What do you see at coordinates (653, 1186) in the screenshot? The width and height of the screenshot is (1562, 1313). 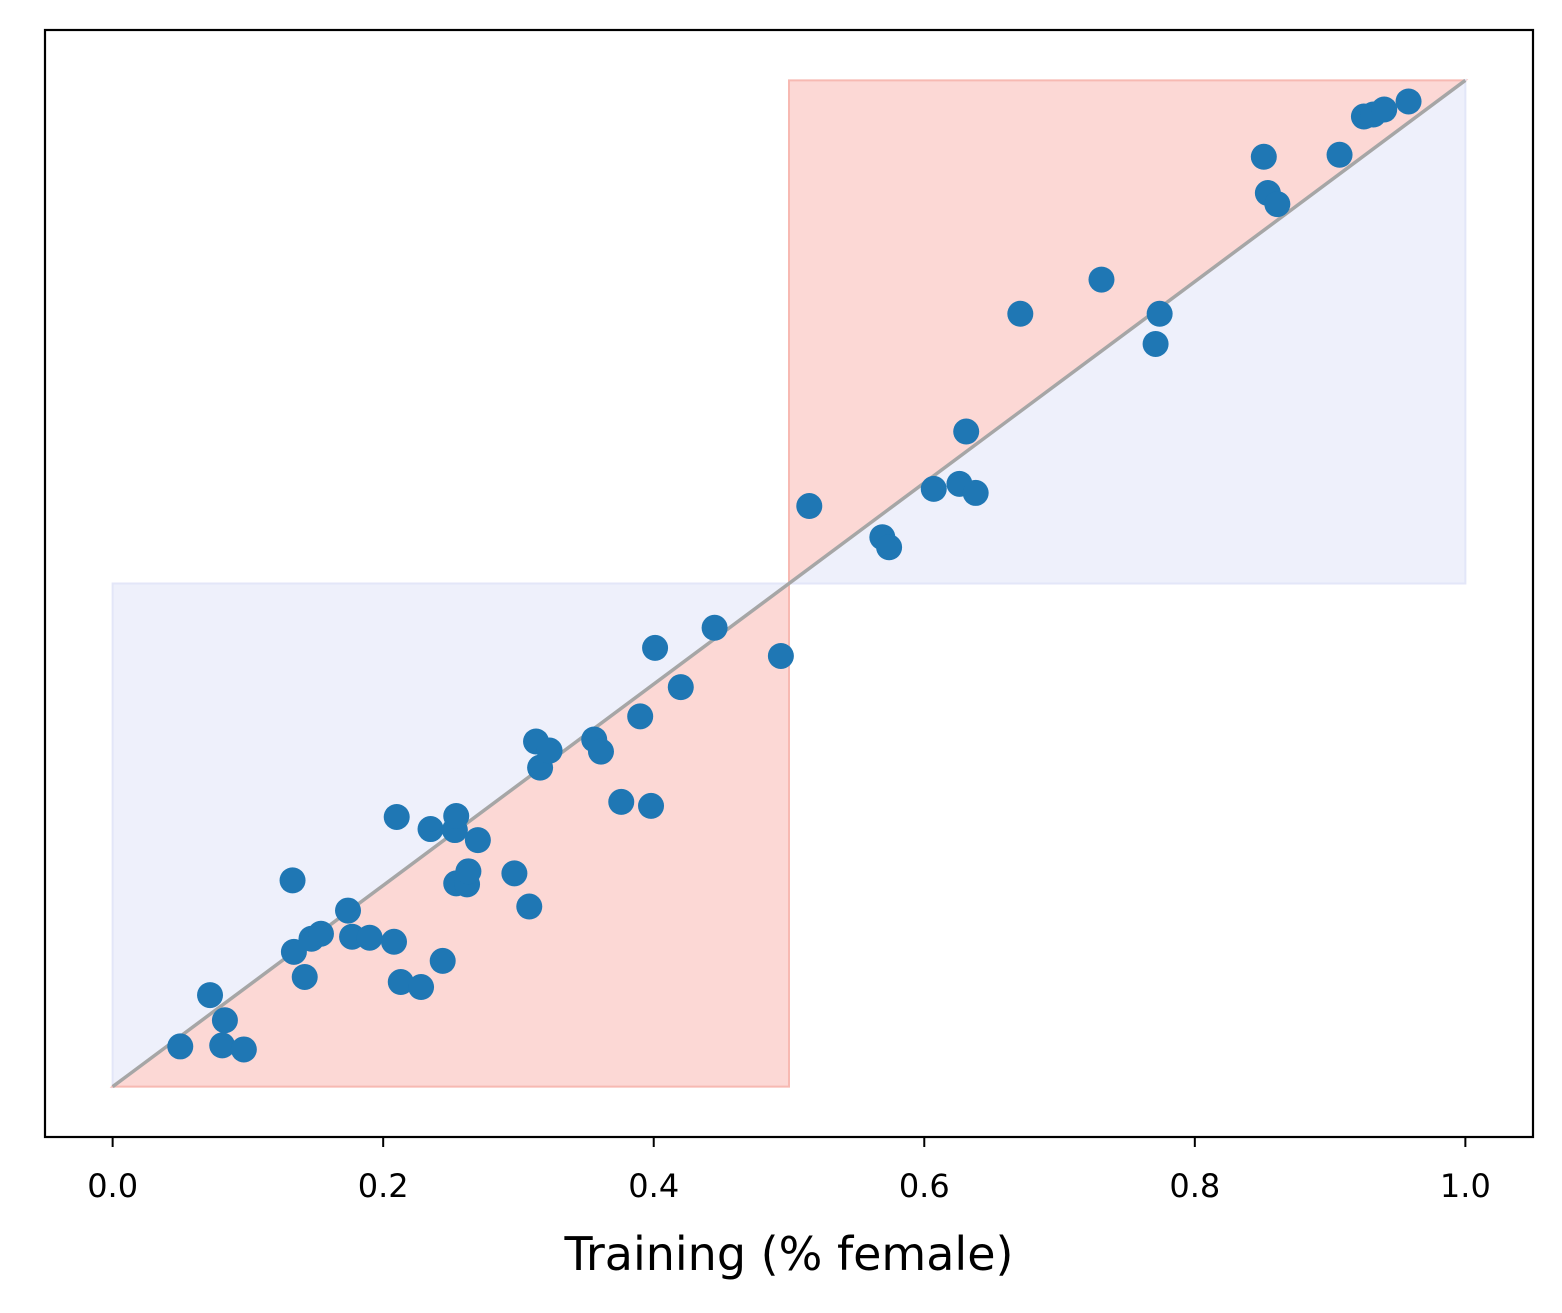 I see `x-tick-label: 0.4` at bounding box center [653, 1186].